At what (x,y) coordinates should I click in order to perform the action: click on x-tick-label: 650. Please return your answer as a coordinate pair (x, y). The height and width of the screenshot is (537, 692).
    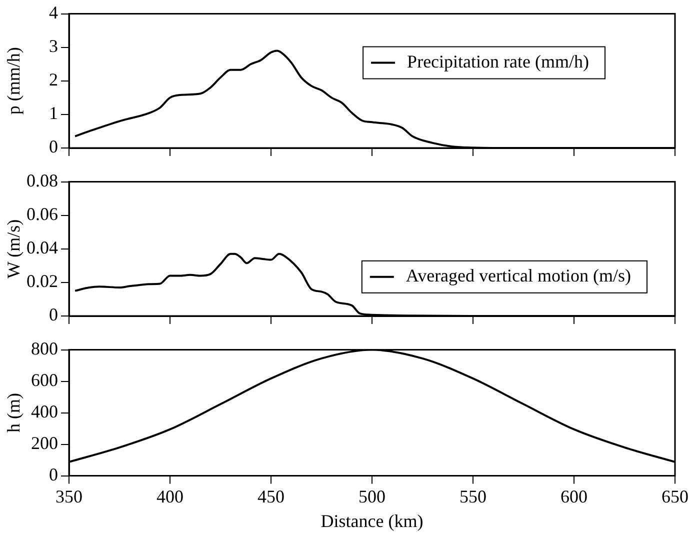
    Looking at the image, I should click on (675, 496).